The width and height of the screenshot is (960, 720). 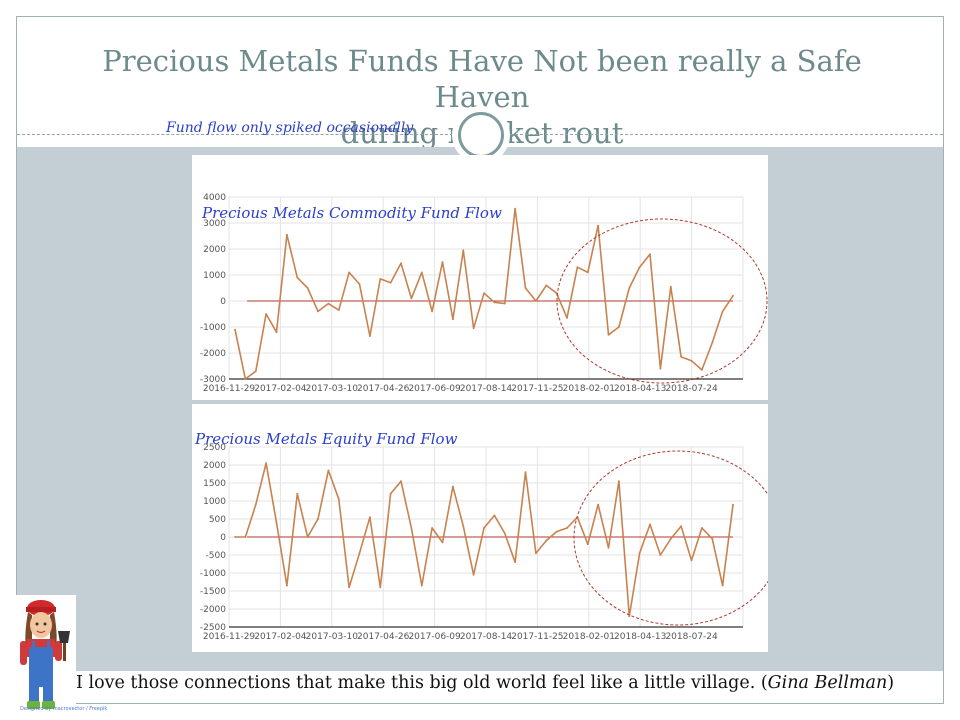 I want to click on farmer-girl-icon, so click(x=45, y=654).